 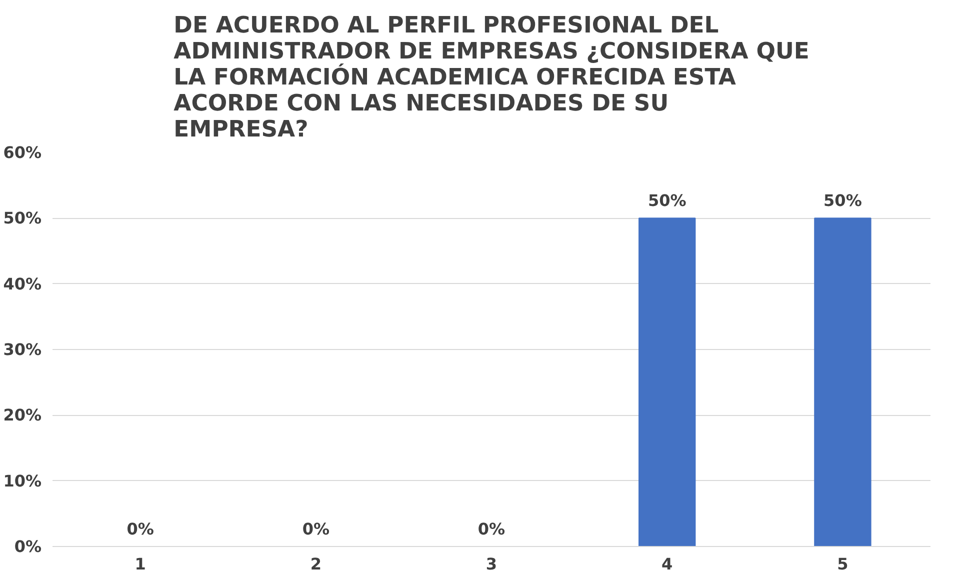 I want to click on chart-title: DE ACUERDO AL PERFIL PROFESIONAL DEL ADMINISTRADOR DE EMPRESAS ¿CONSIDERA QUE LA FORMACIÓN ACADEMICA OFRECIDA ESTA ACORDE CON LAS NECESIDADES DE SU EMPRESA?, so click(x=492, y=77).